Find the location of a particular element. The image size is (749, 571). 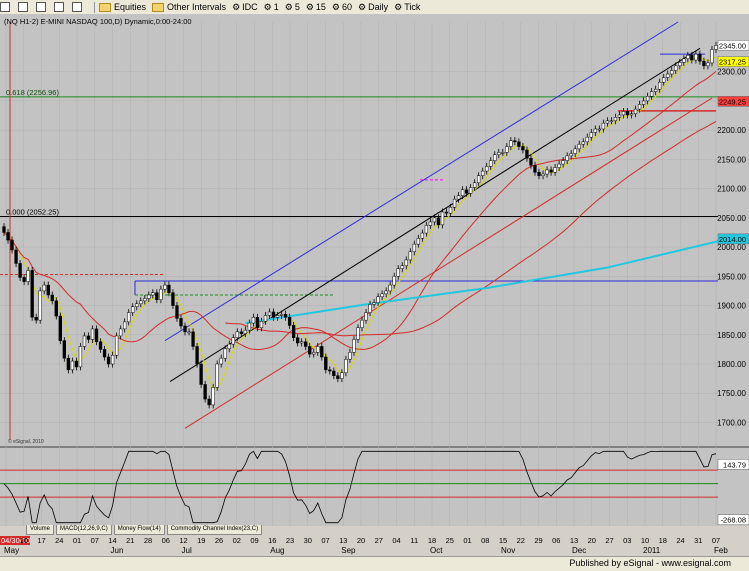

cci-marker-box is located at coordinates (733, 464).